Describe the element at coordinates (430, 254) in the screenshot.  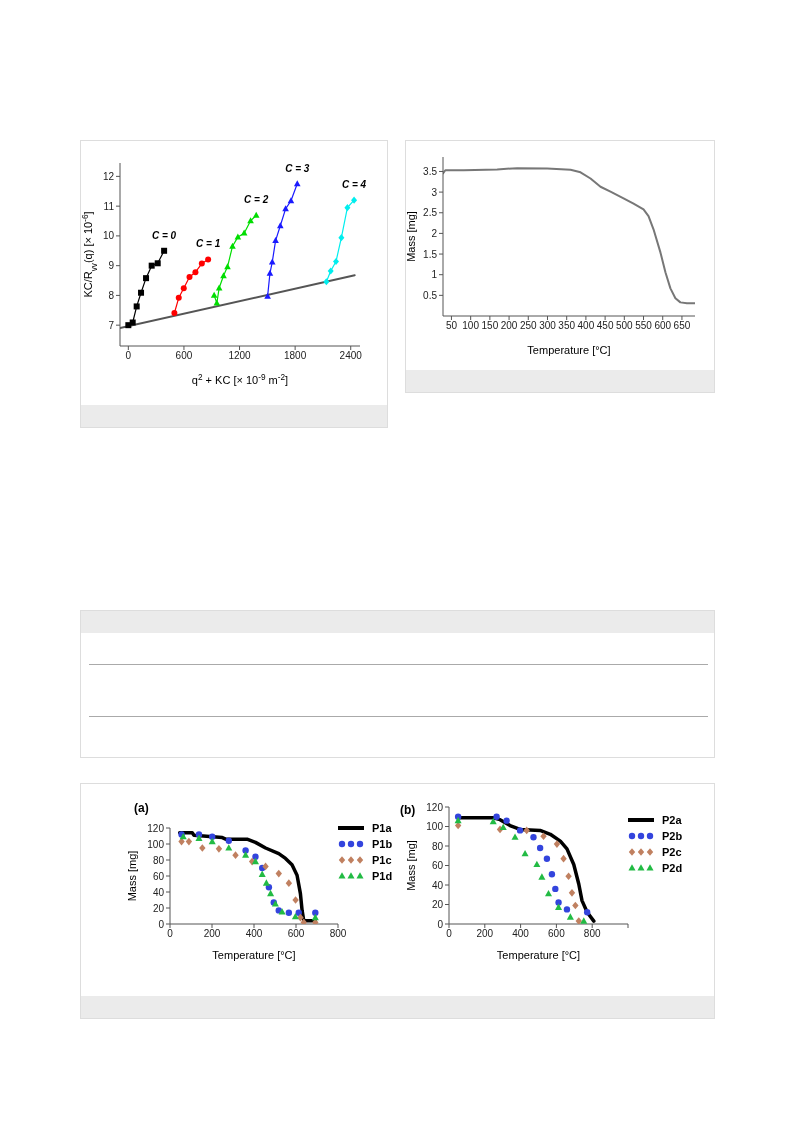
I see `y-tick-label: 1.5` at that location.